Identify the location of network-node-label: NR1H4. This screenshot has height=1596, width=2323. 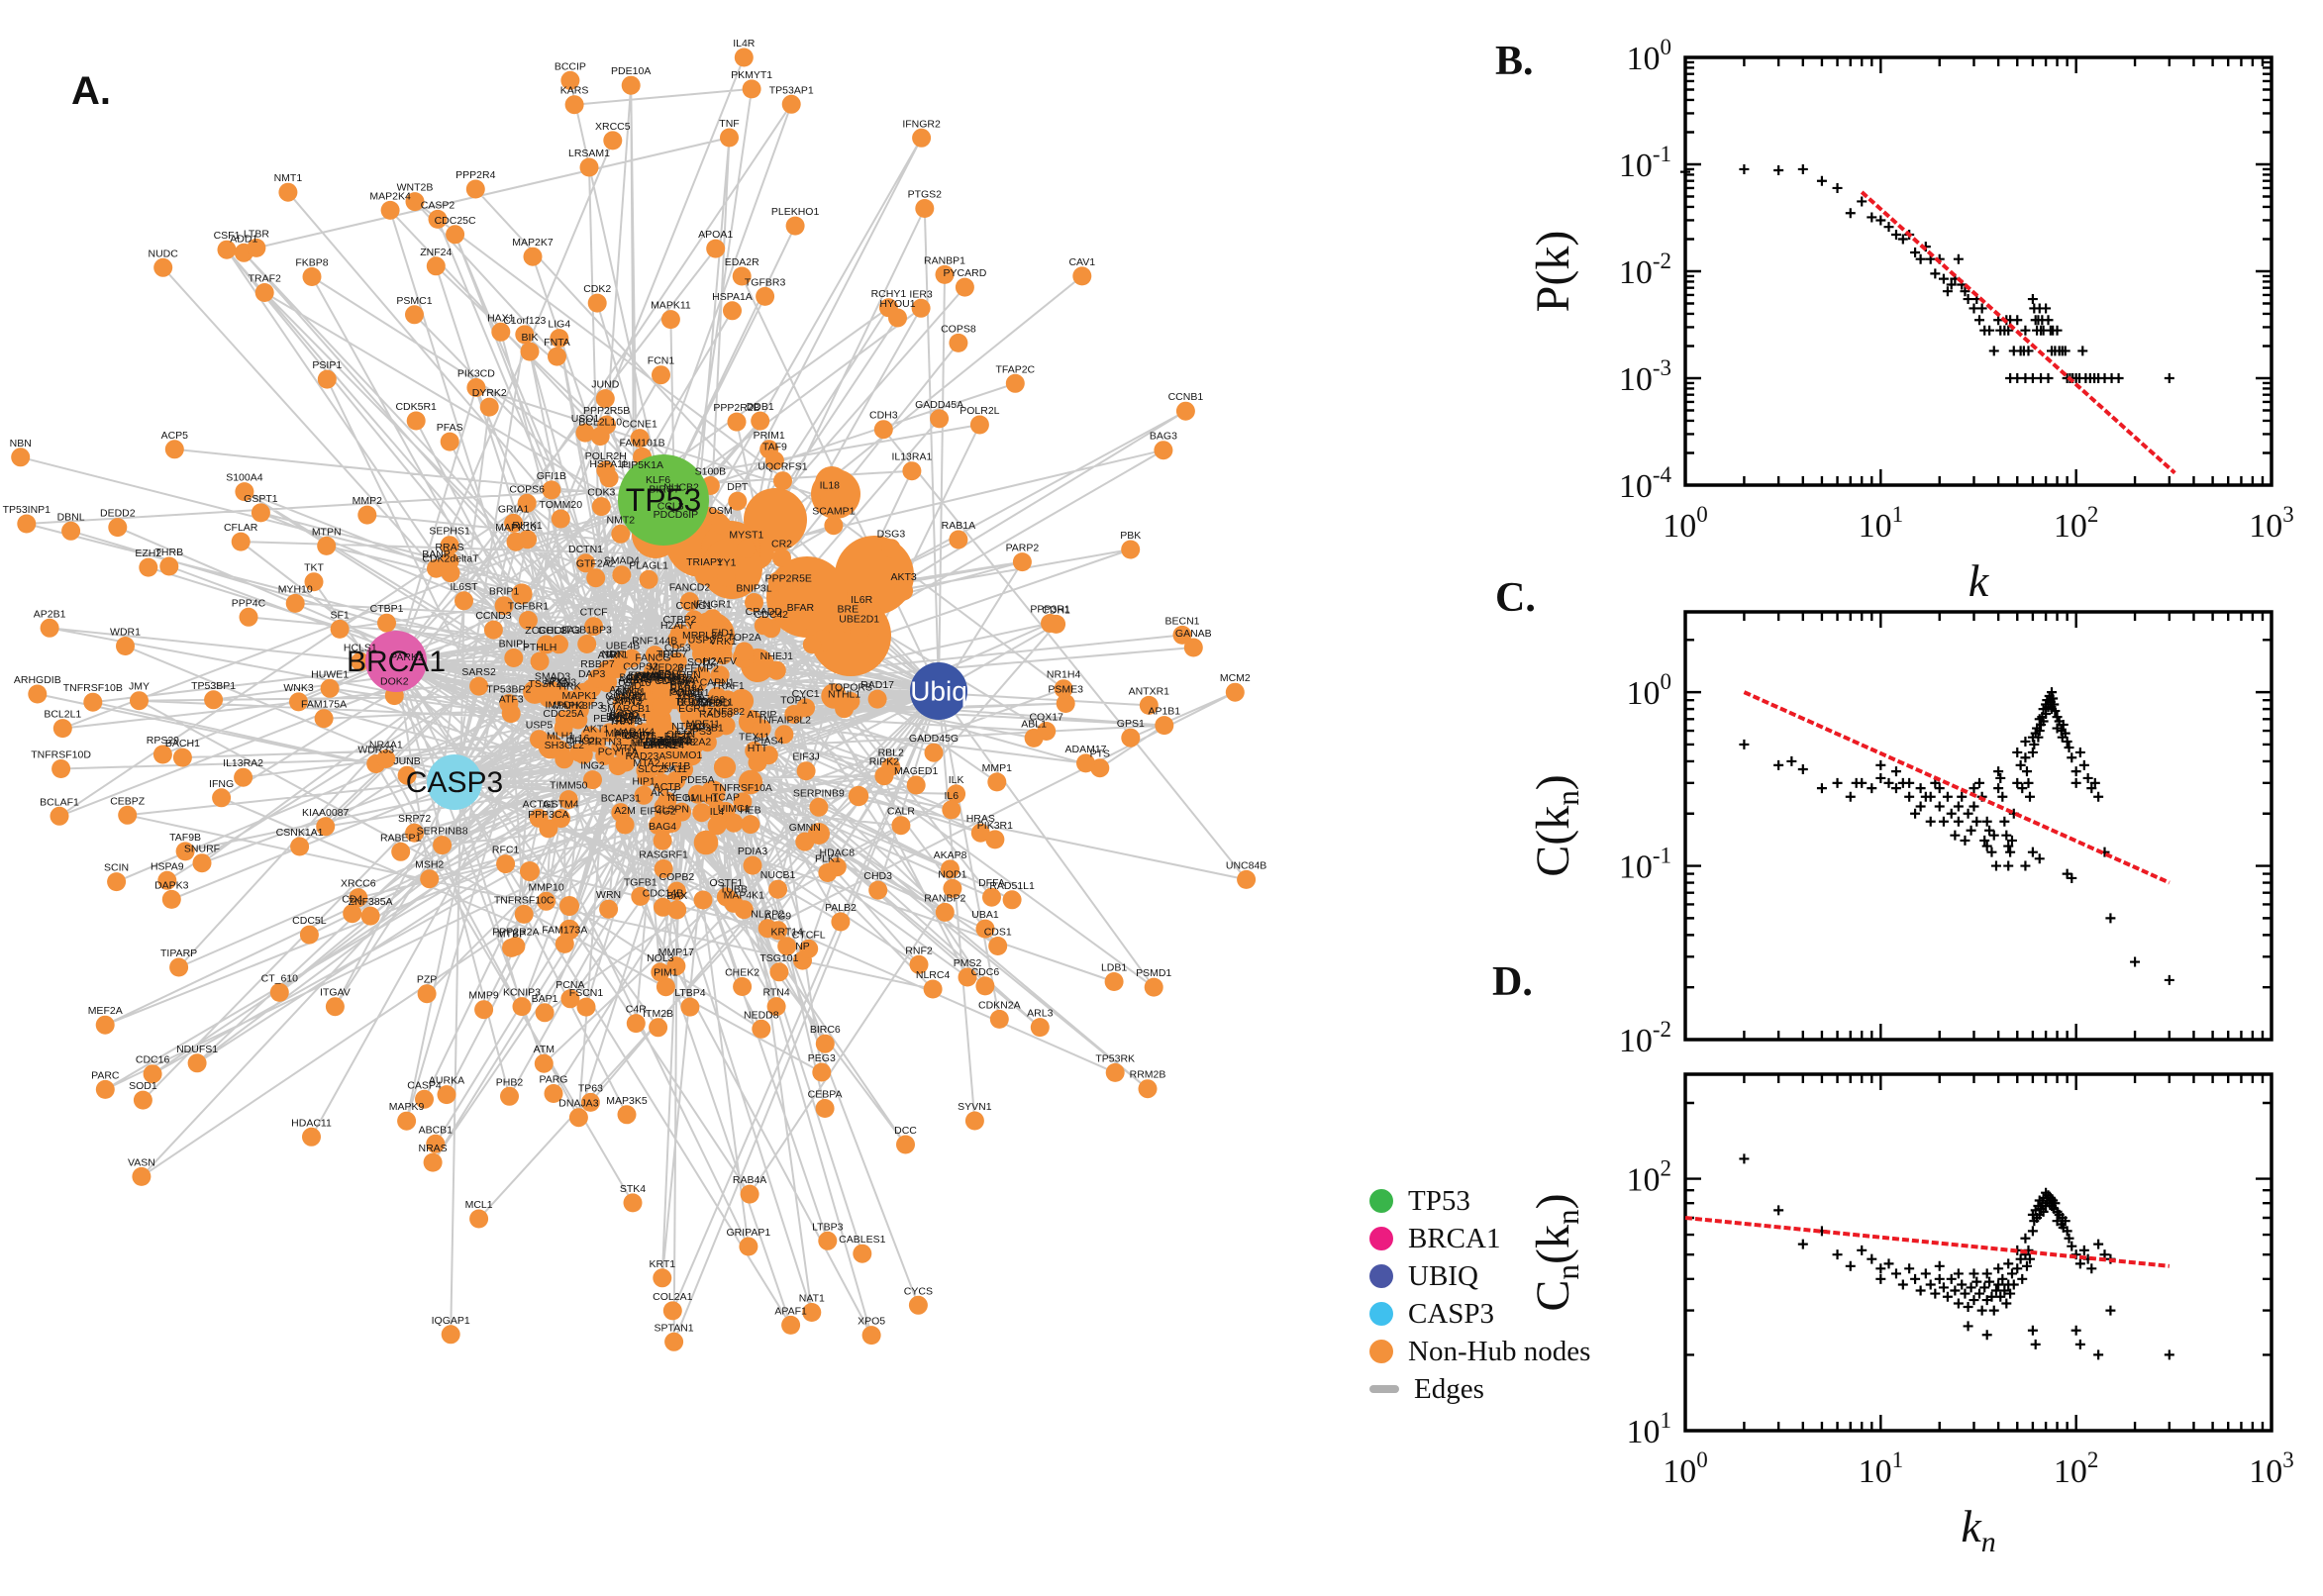
(1064, 675).